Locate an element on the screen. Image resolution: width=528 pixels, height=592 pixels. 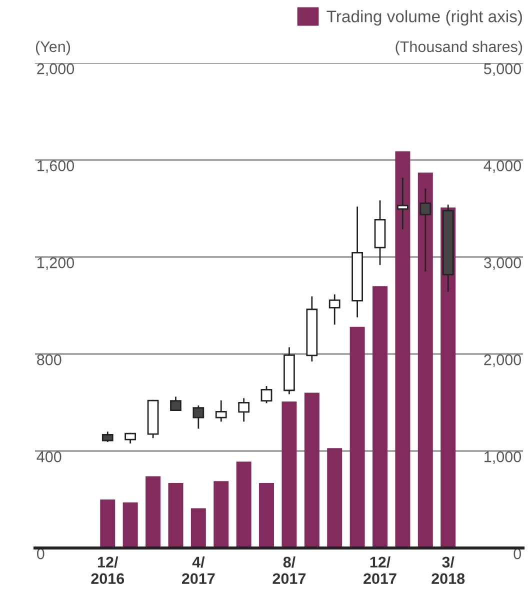
x-tick-label: 12/ 2017 is located at coordinates (380, 570).